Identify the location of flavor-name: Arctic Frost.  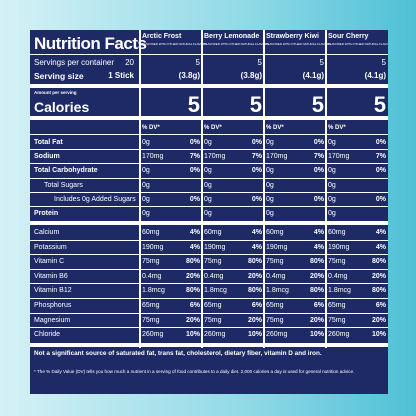
(162, 36).